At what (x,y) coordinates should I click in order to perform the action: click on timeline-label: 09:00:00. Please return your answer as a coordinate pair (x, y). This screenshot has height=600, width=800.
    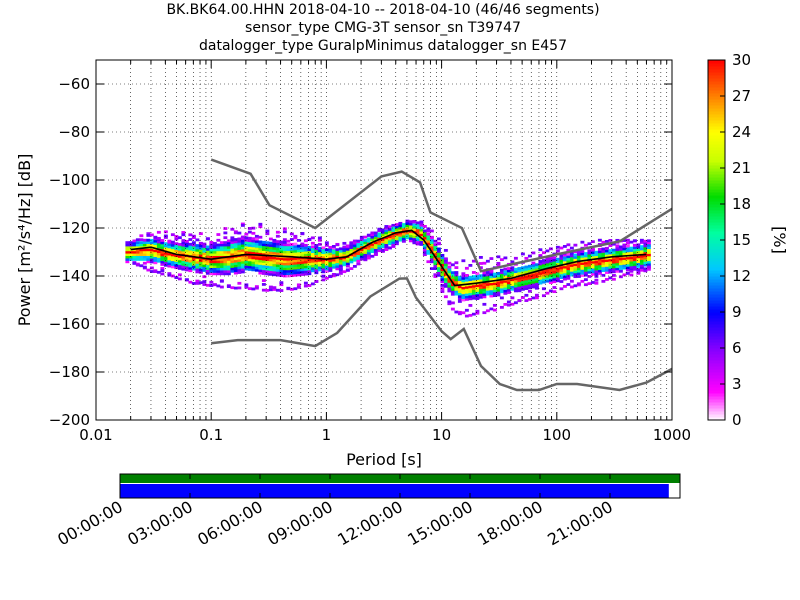
    Looking at the image, I should click on (300, 523).